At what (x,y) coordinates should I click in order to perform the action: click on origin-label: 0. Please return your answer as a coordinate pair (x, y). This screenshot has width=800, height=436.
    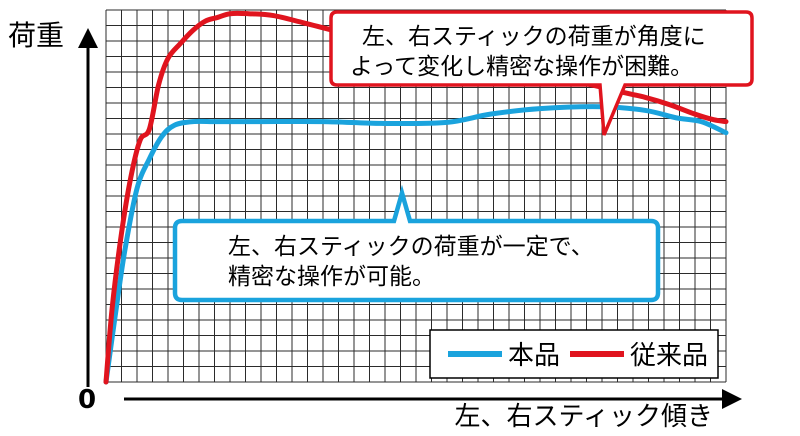
    Looking at the image, I should click on (87, 400).